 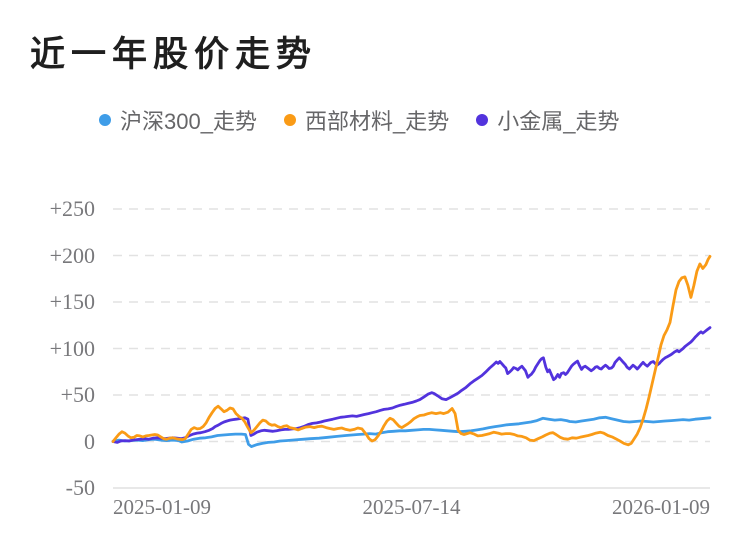 I want to click on legend-item-label: 小金属_走势, so click(x=558, y=121).